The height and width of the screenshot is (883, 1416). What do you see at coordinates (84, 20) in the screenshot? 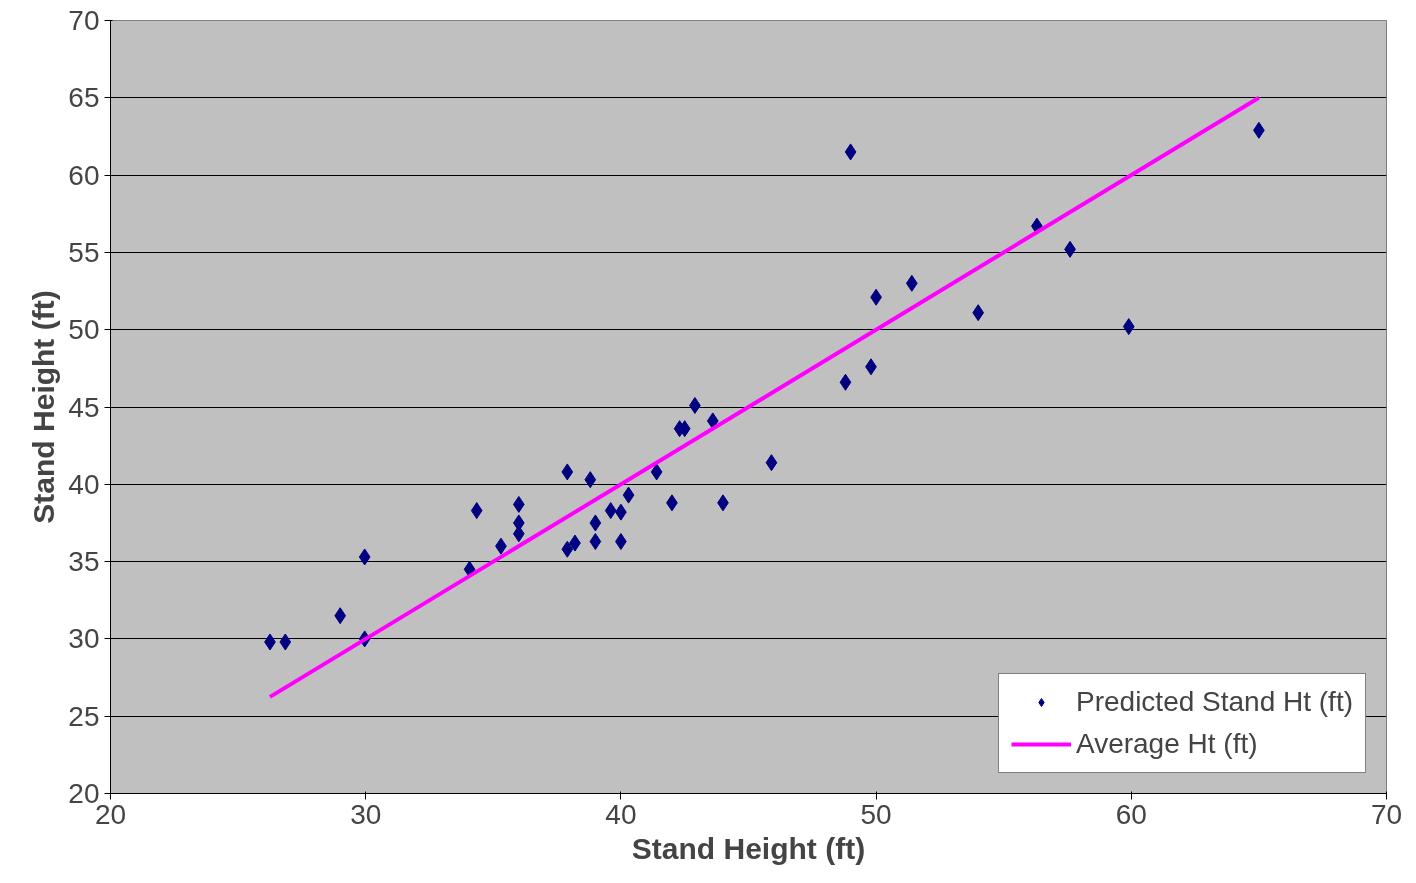
I see `y-tick-label: 70` at bounding box center [84, 20].